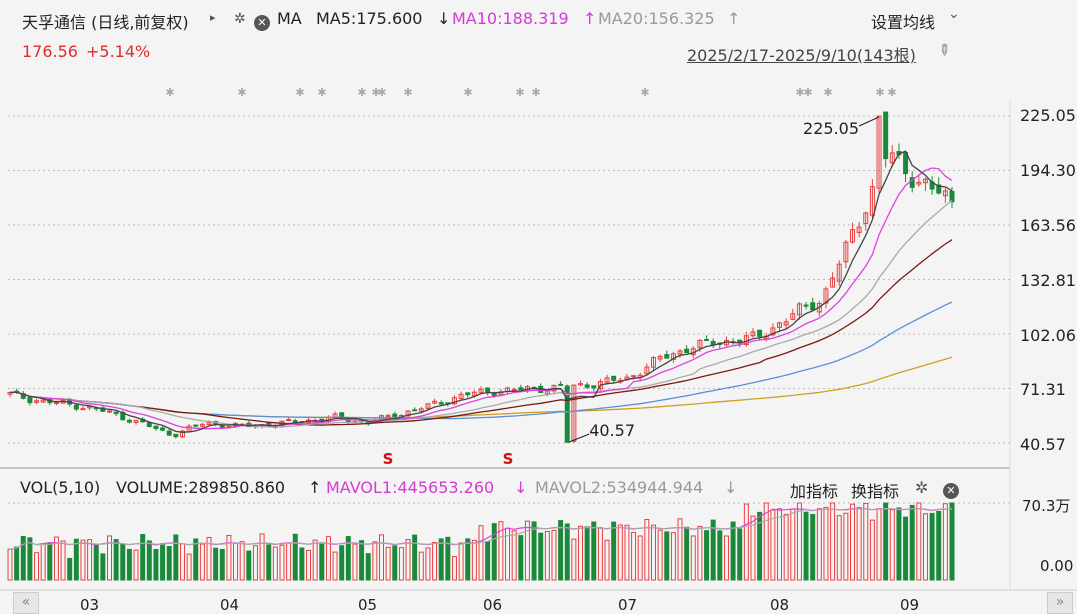 This screenshot has height=614, width=1077. Describe the element at coordinates (801, 55) in the screenshot. I see `date-range: 2025/2/17-2025/9/10(143根)` at that location.